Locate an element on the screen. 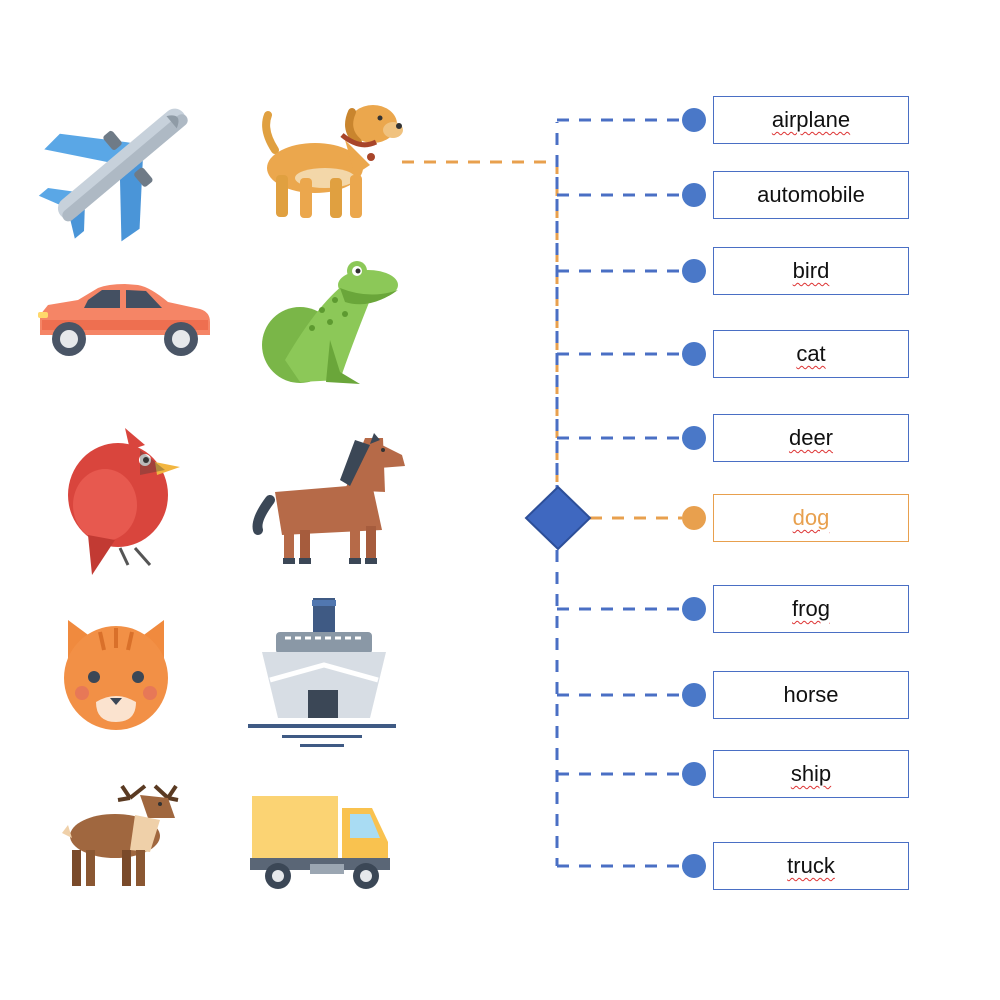  node-dog is located at coordinates (694, 518).